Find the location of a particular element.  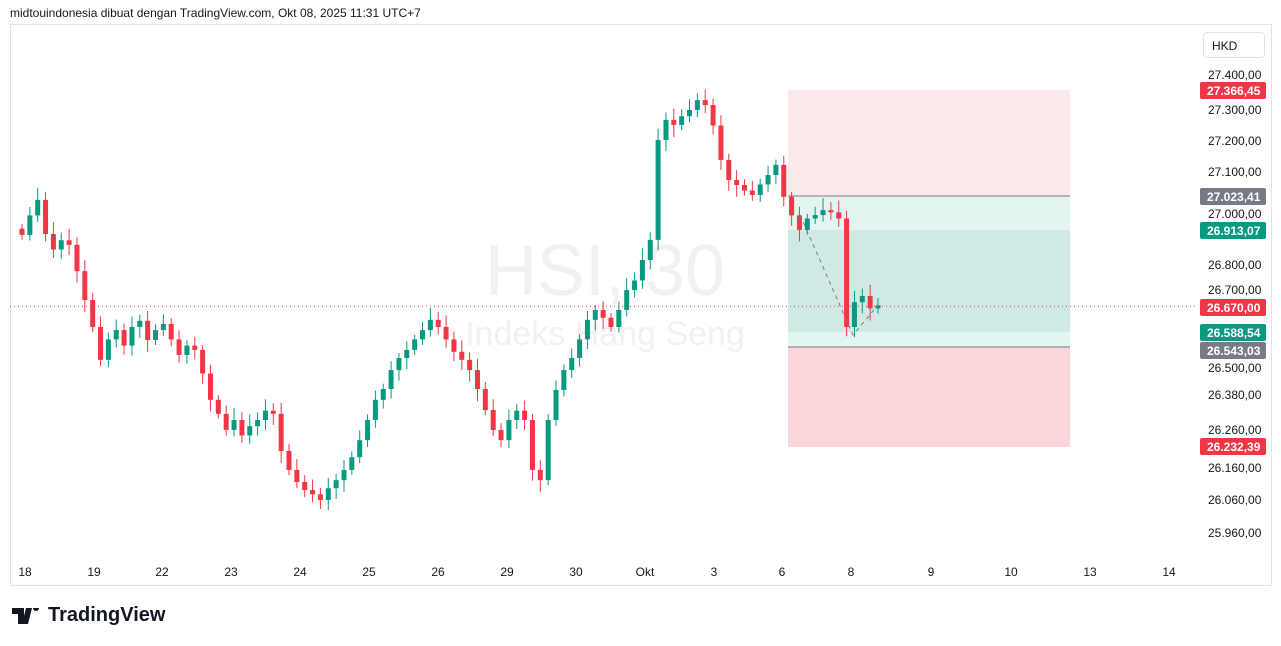

tradingview-logo: TradingView is located at coordinates (88, 615).